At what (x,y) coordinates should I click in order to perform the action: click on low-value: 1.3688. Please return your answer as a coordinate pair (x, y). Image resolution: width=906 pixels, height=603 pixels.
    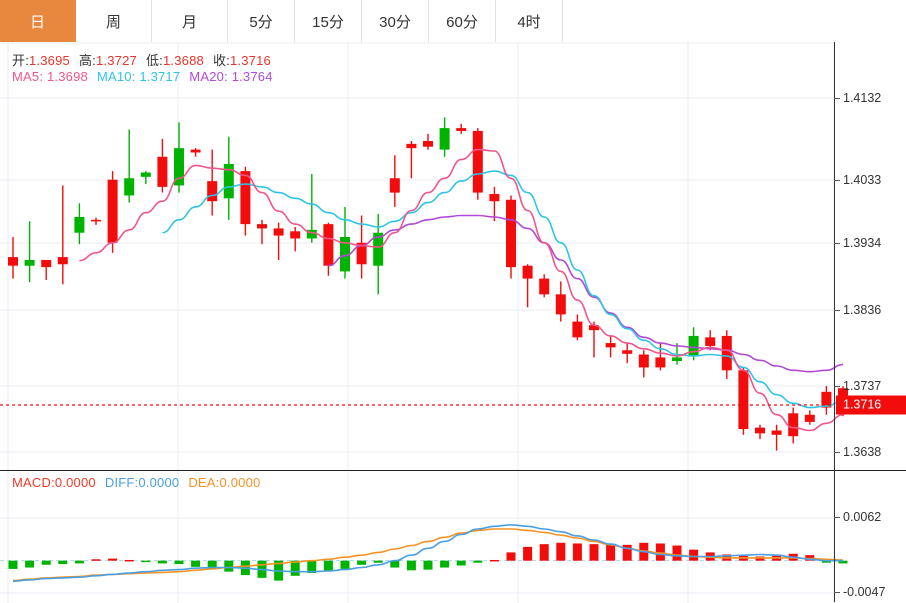
    Looking at the image, I should click on (183, 60).